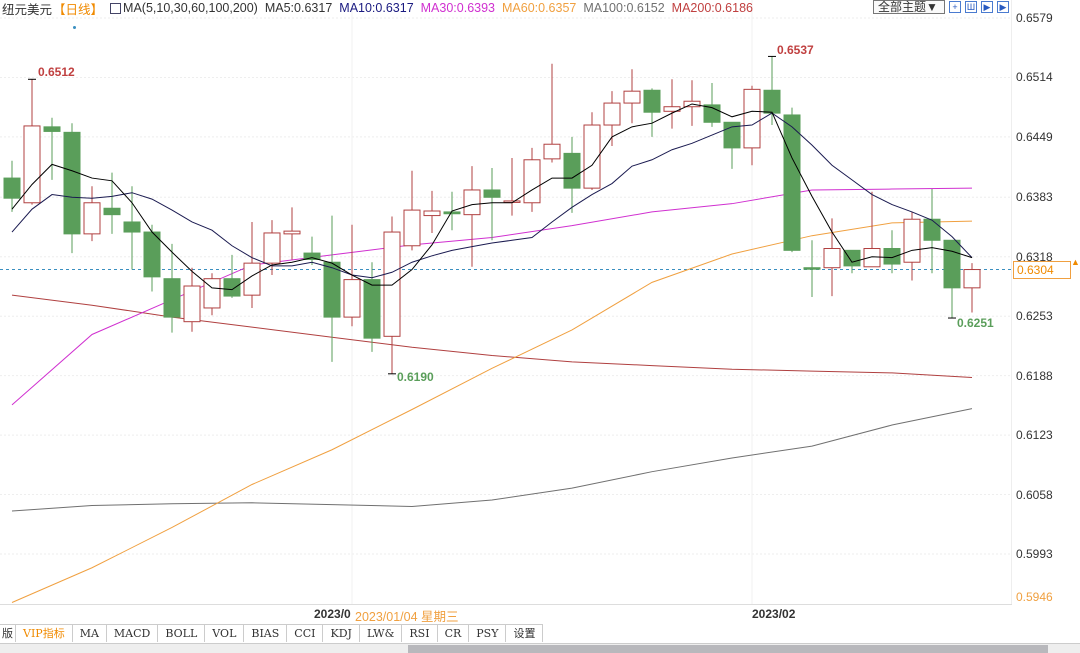 The image size is (1080, 653). I want to click on bar-chart-icon: Ш, so click(971, 7).